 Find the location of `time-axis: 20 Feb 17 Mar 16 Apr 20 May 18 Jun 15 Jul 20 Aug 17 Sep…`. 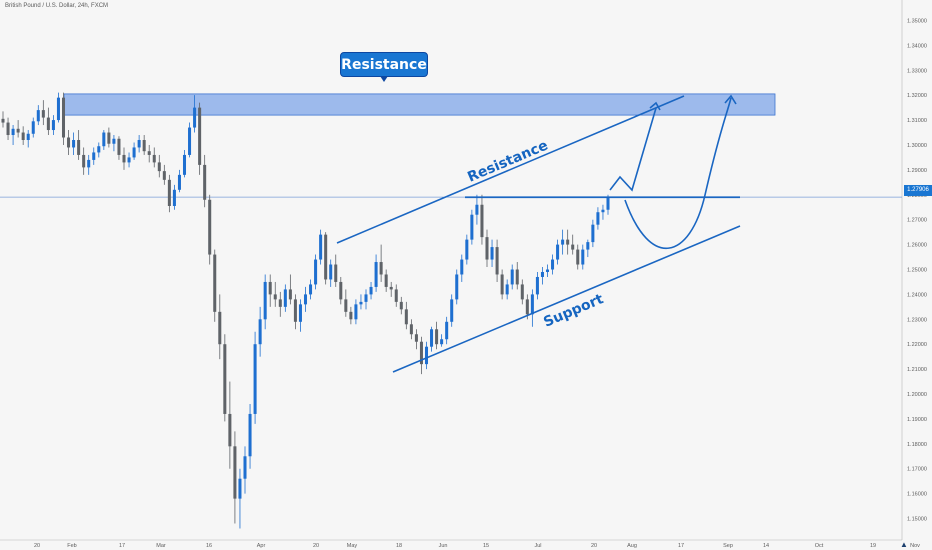

time-axis: 20 Feb 17 Mar 16 Apr 20 May 18 Jun 15 Jul 20 Aug 17 Sep… is located at coordinates (477, 546).